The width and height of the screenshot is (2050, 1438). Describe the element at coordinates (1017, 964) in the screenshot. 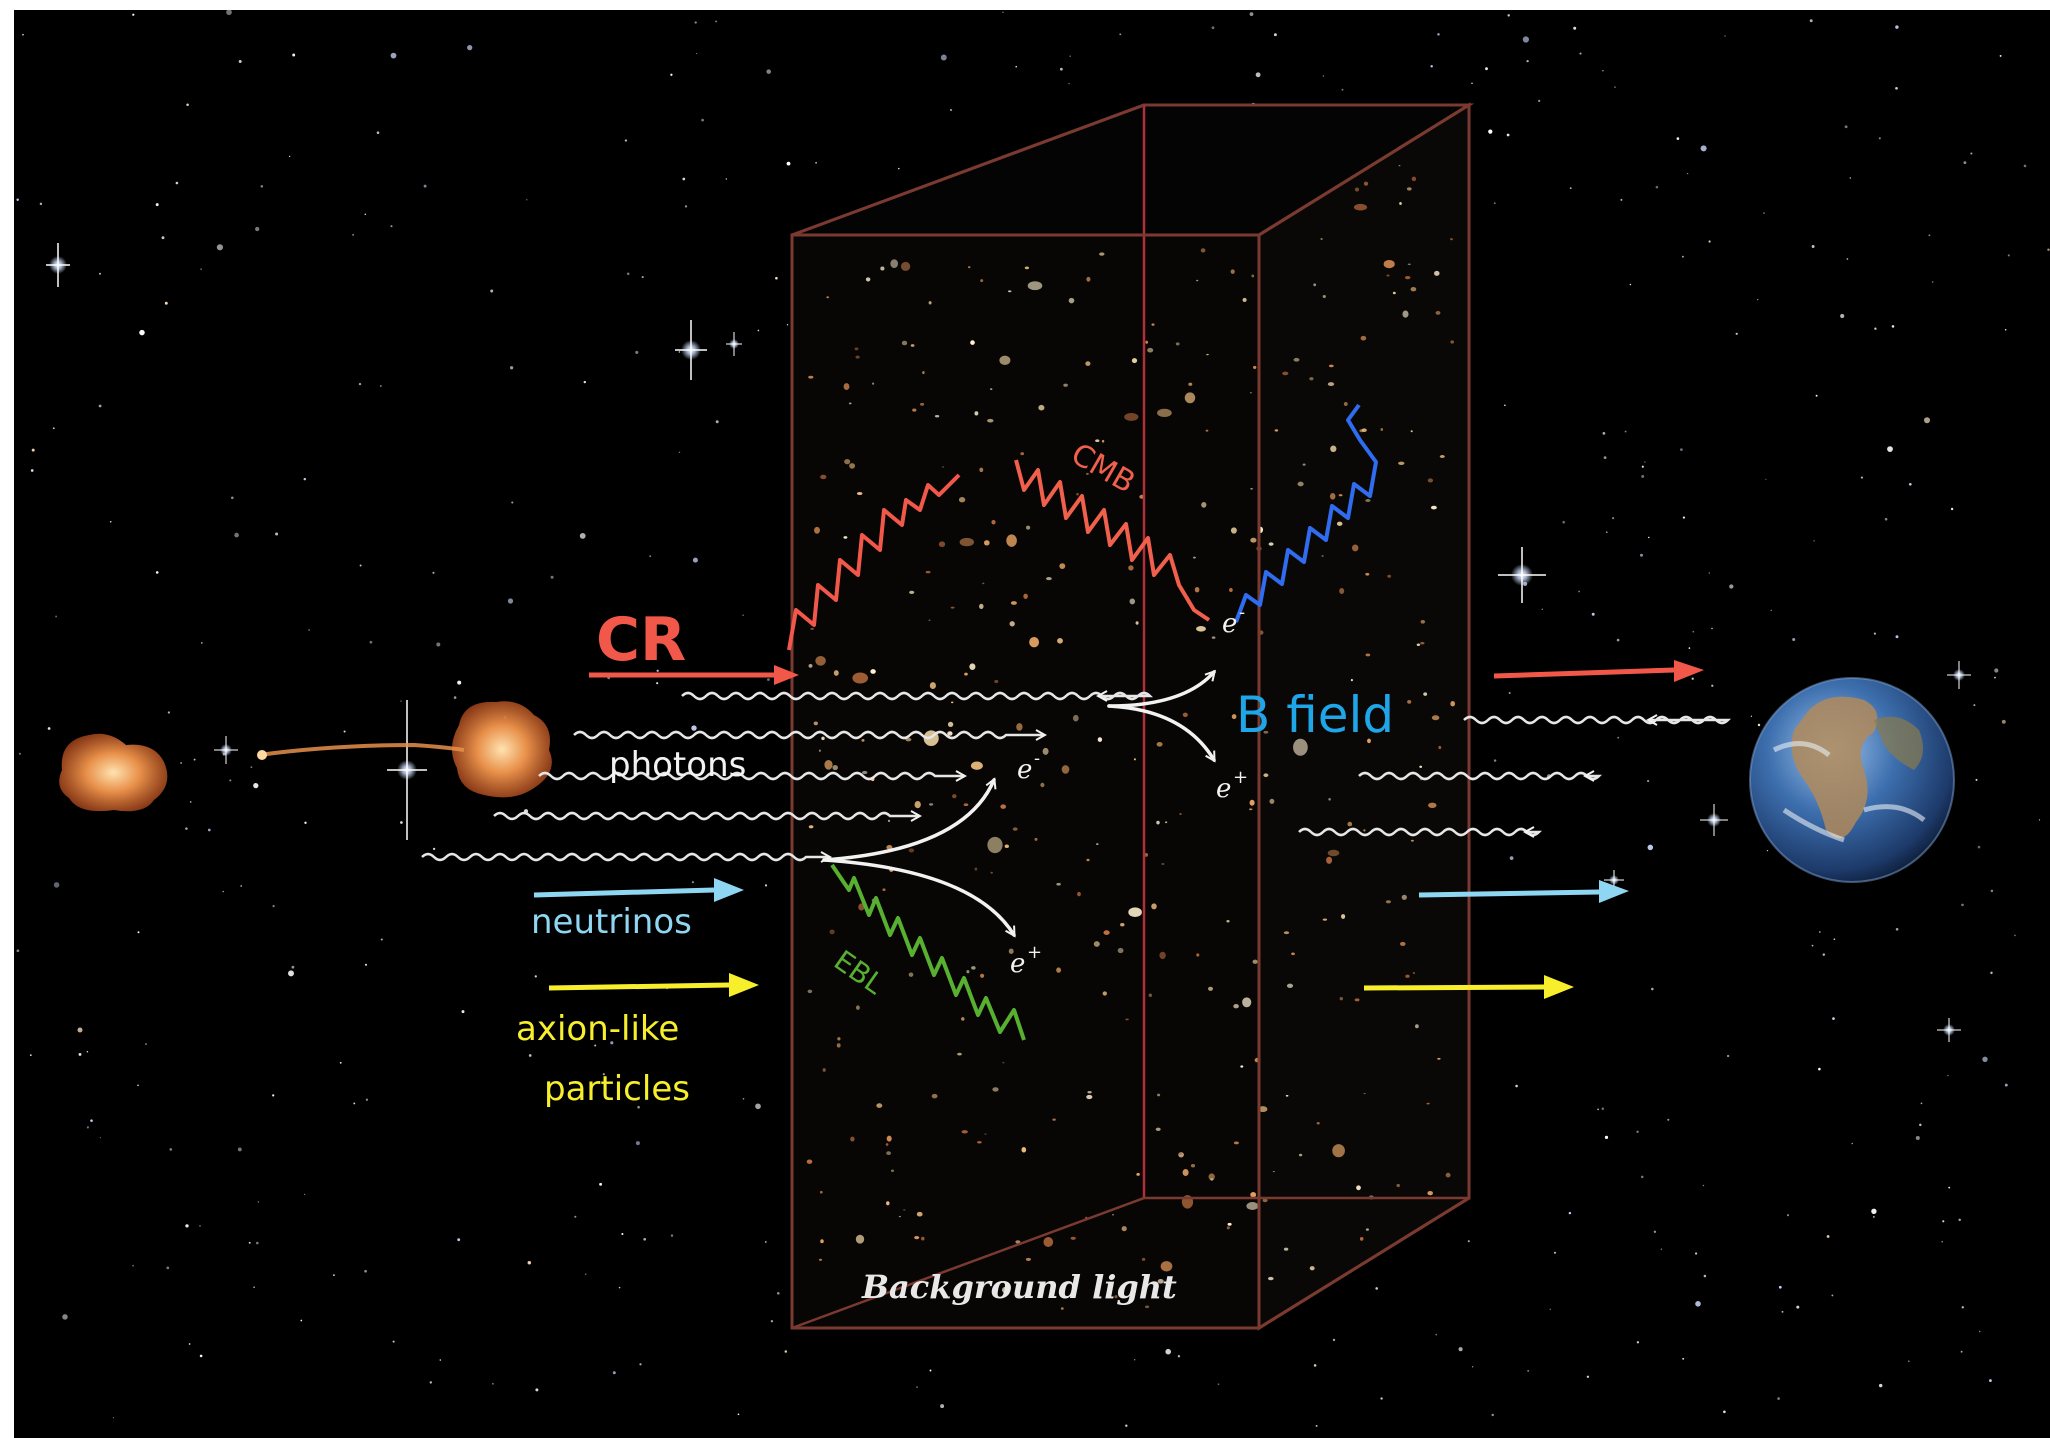

I see `svg-text: e` at that location.